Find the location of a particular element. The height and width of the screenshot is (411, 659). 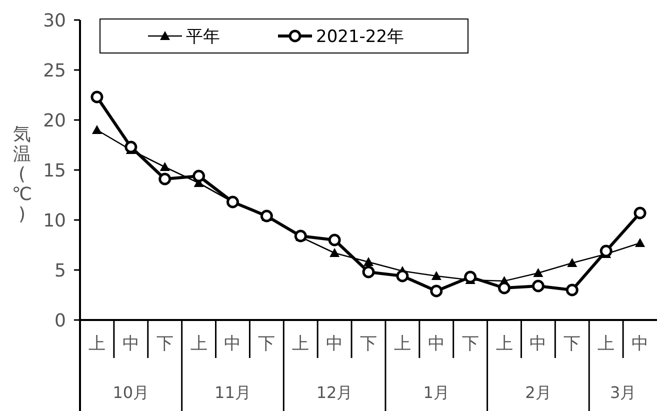

text: 11月 is located at coordinates (232, 392).